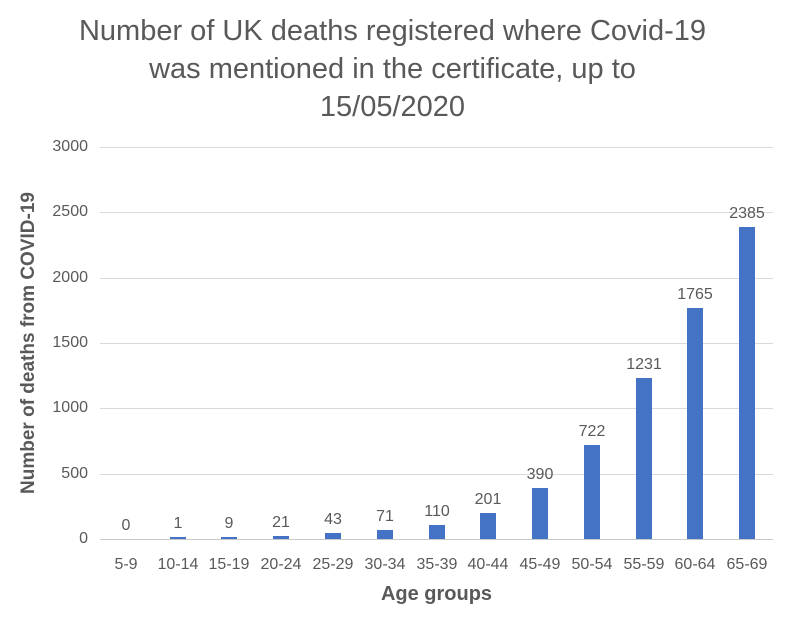  What do you see at coordinates (83, 538) in the screenshot?
I see `y-tick-label: 0` at bounding box center [83, 538].